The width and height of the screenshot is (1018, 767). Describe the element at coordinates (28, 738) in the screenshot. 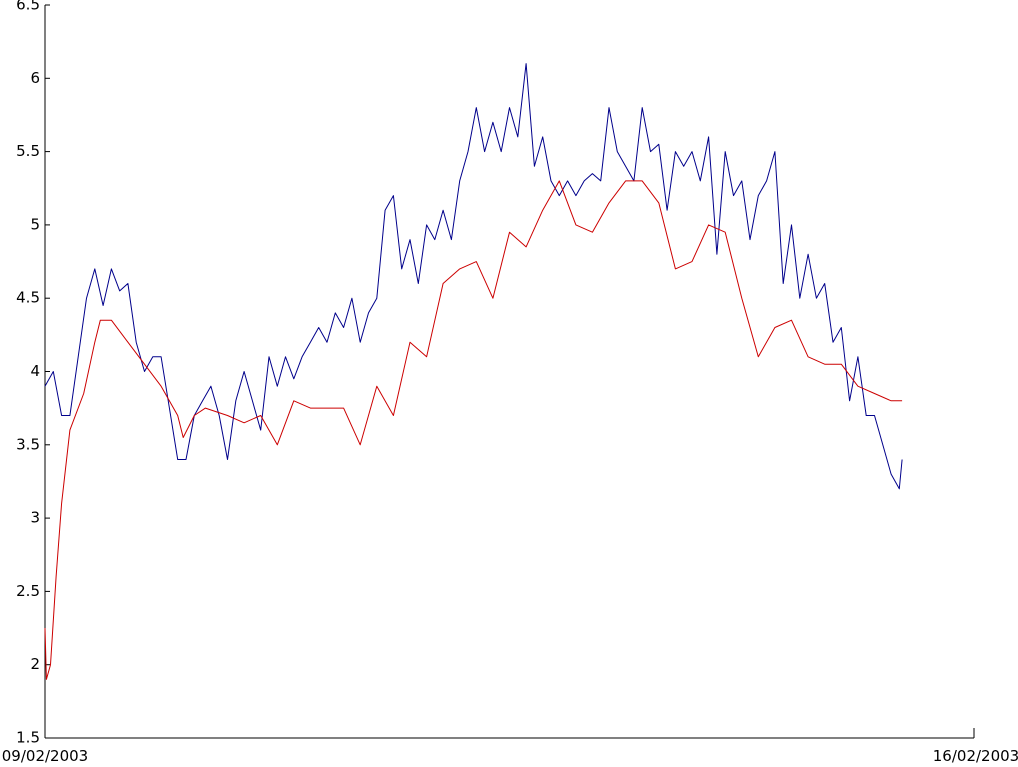

I see `y-tick-label: 1.5` at that location.